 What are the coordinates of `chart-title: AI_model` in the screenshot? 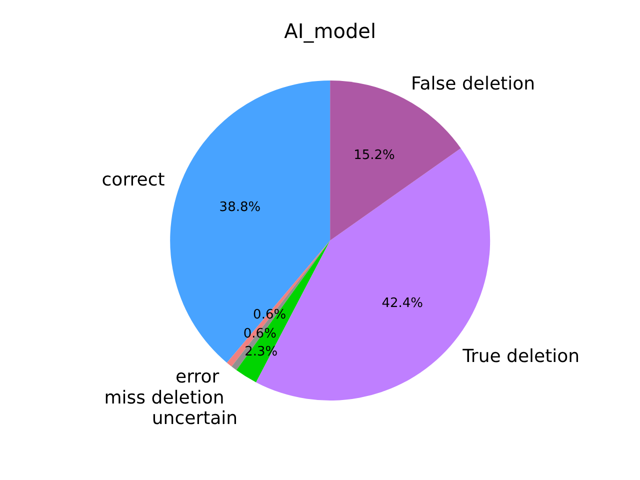 It's located at (330, 30).